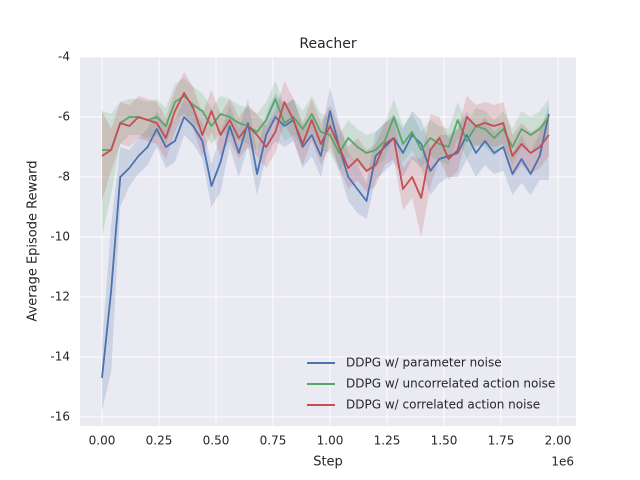 This screenshot has width=640, height=480. Describe the element at coordinates (60, 357) in the screenshot. I see `y-tick-label: -14` at that location.